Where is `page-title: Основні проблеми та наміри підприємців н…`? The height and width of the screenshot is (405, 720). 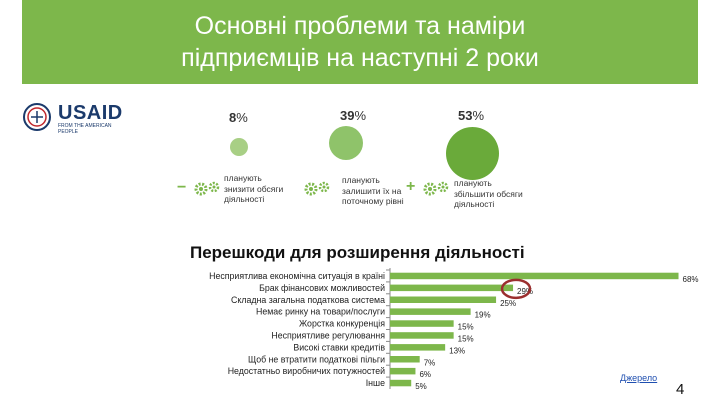
page-title: Основні проблеми та наміри підприємців н… is located at coordinates (360, 42).